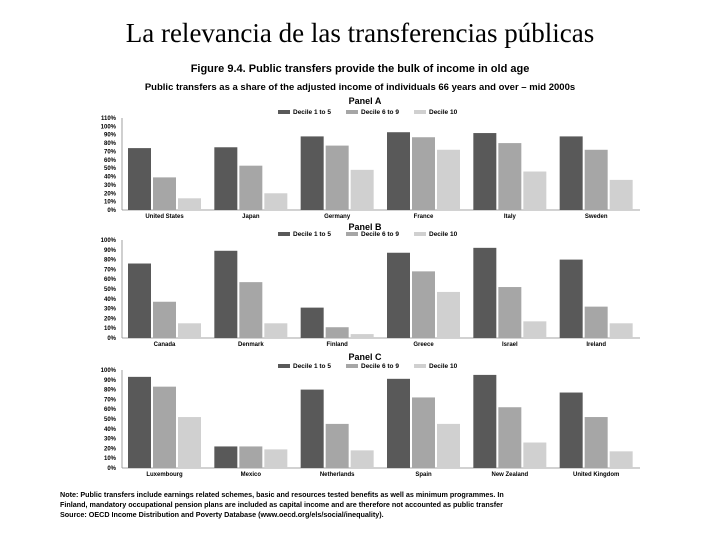  What do you see at coordinates (110, 144) in the screenshot?
I see `panel-1-ytick-8: 80%` at bounding box center [110, 144].